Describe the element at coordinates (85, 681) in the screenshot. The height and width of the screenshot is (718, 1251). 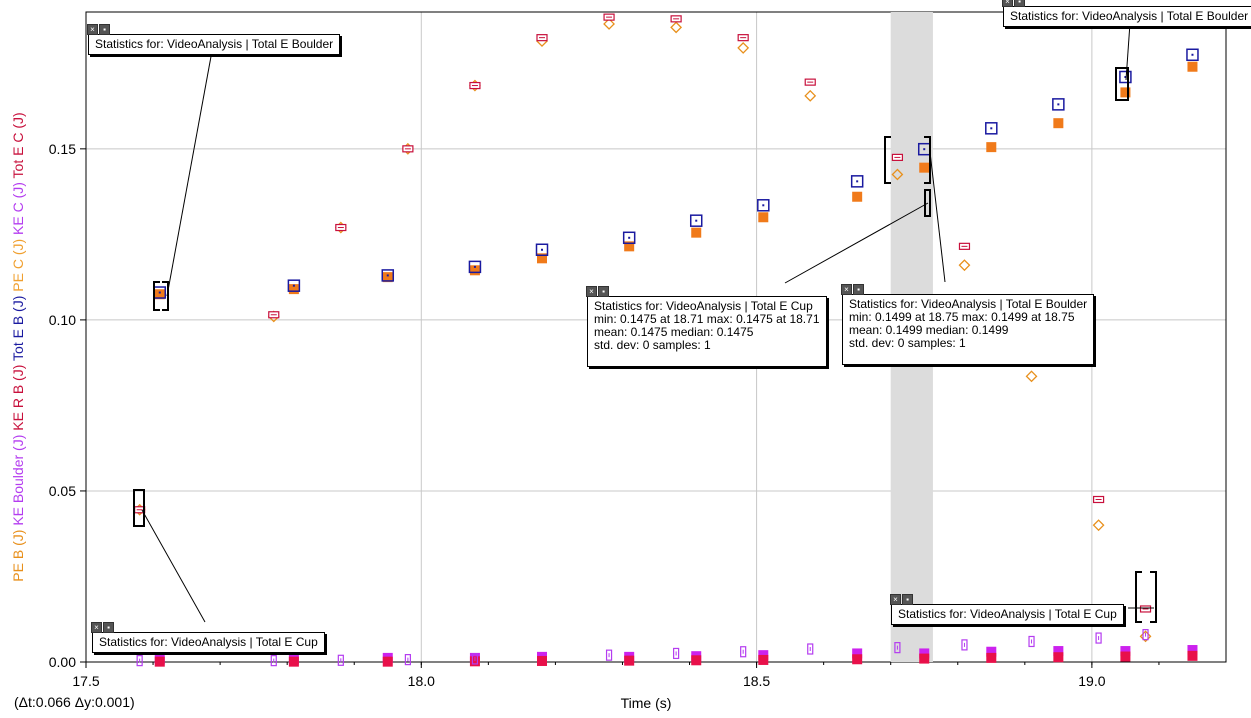
I see `x-tick-label: 17.5` at that location.